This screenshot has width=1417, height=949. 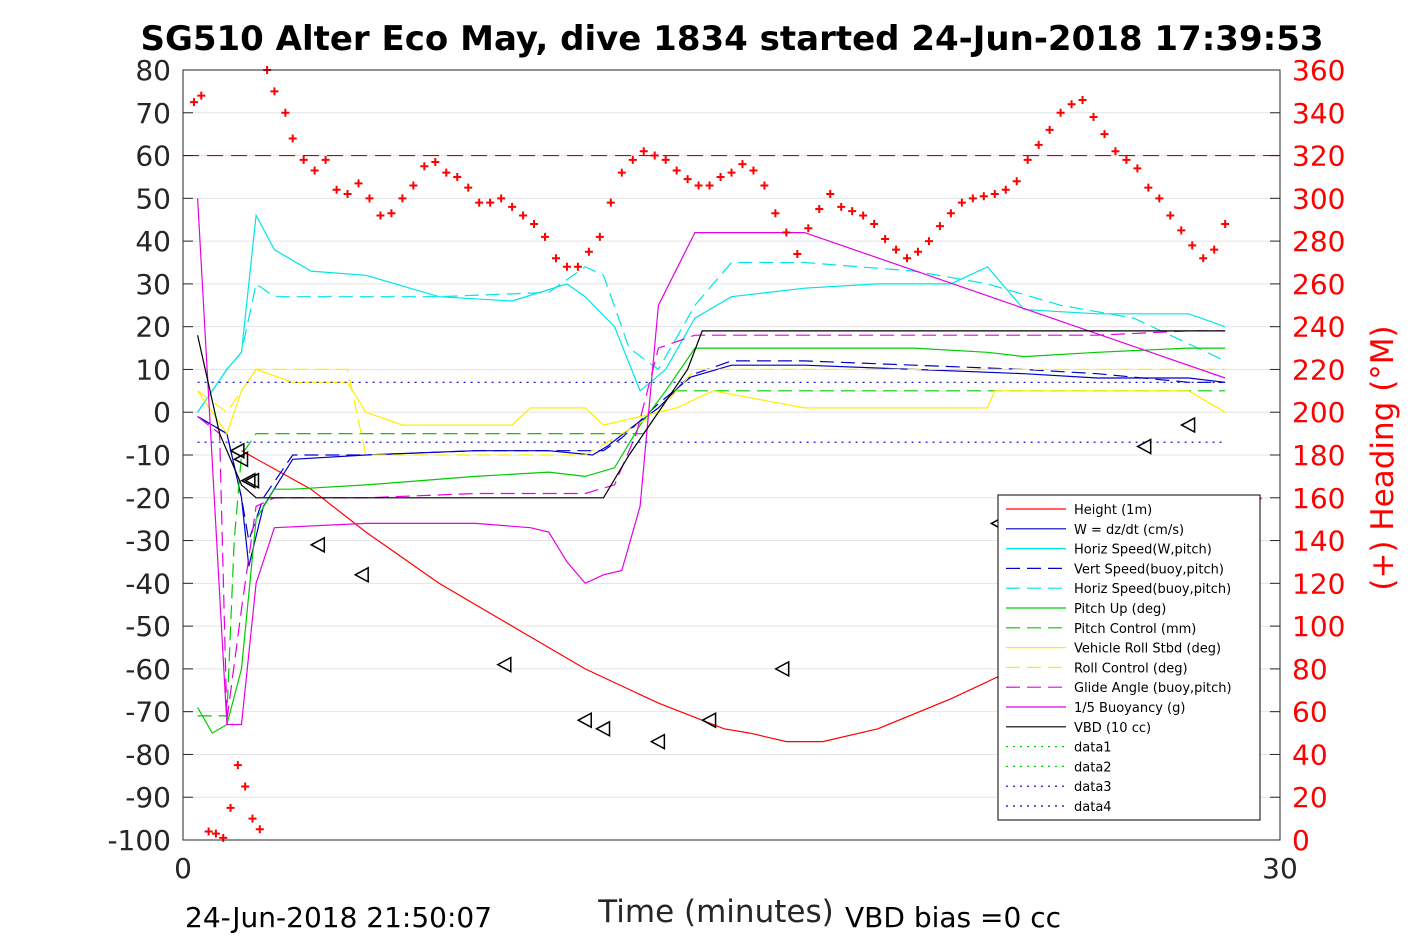 What do you see at coordinates (153, 241) in the screenshot?
I see `y-tick-label-14: 40` at bounding box center [153, 241].